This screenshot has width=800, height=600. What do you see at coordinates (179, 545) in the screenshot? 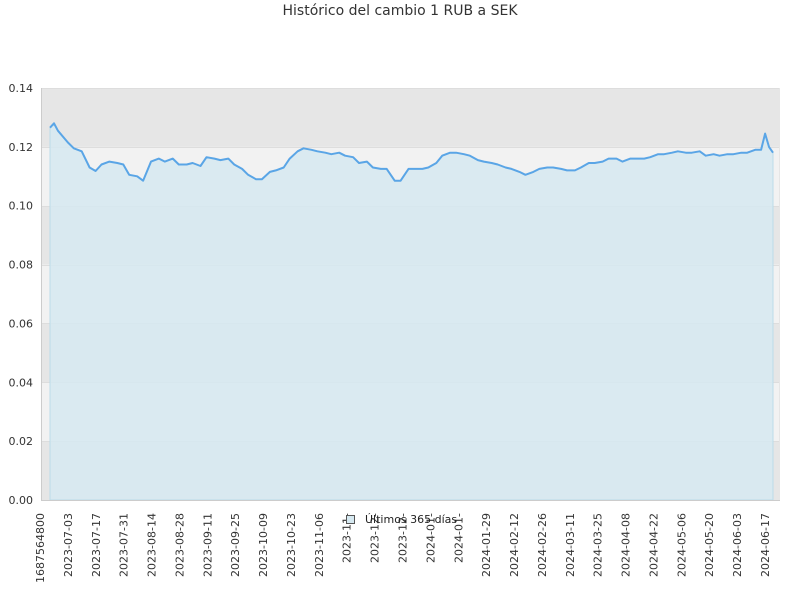
I see `x-tick-label: 2023-08-28` at bounding box center [179, 545].